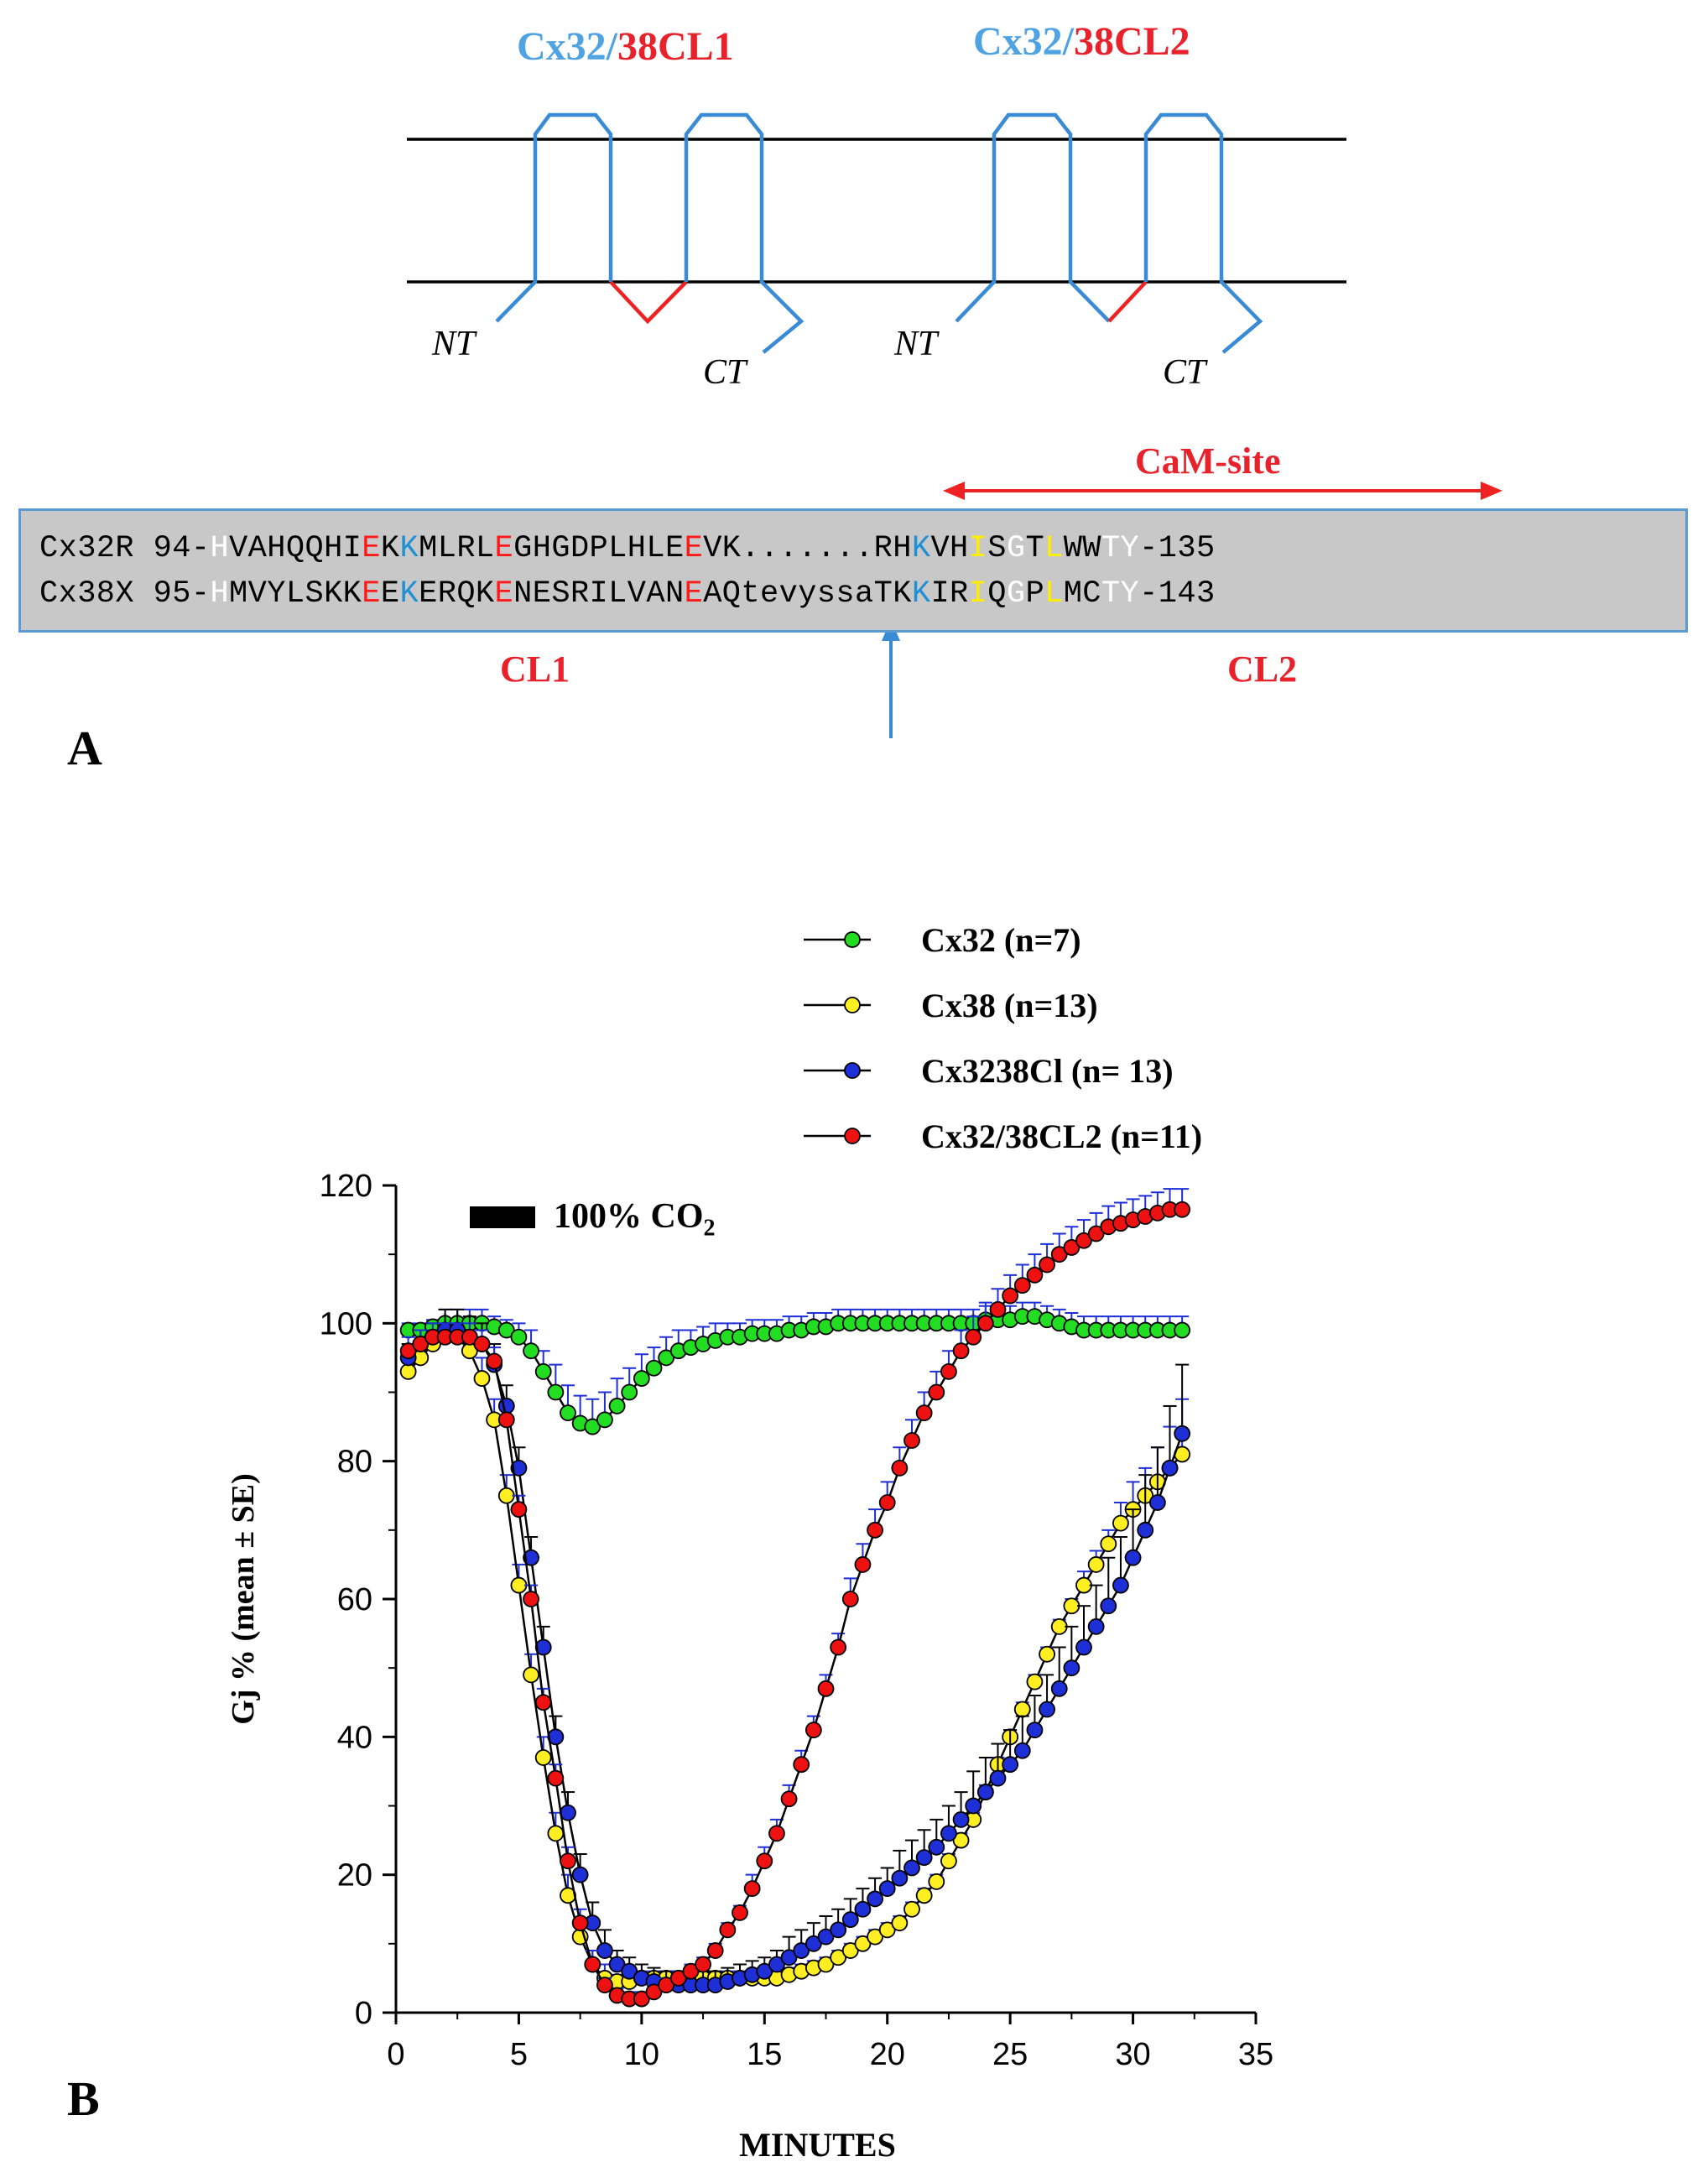  What do you see at coordinates (764, 2055) in the screenshot?
I see `x-tick-label: 15` at bounding box center [764, 2055].